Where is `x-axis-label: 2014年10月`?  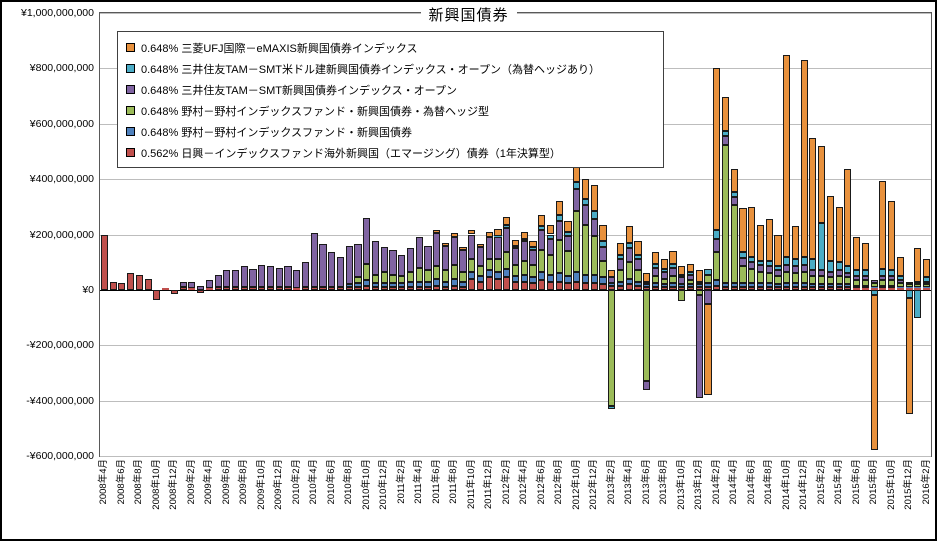 x-axis-label: 2014年10月 is located at coordinates (786, 484).